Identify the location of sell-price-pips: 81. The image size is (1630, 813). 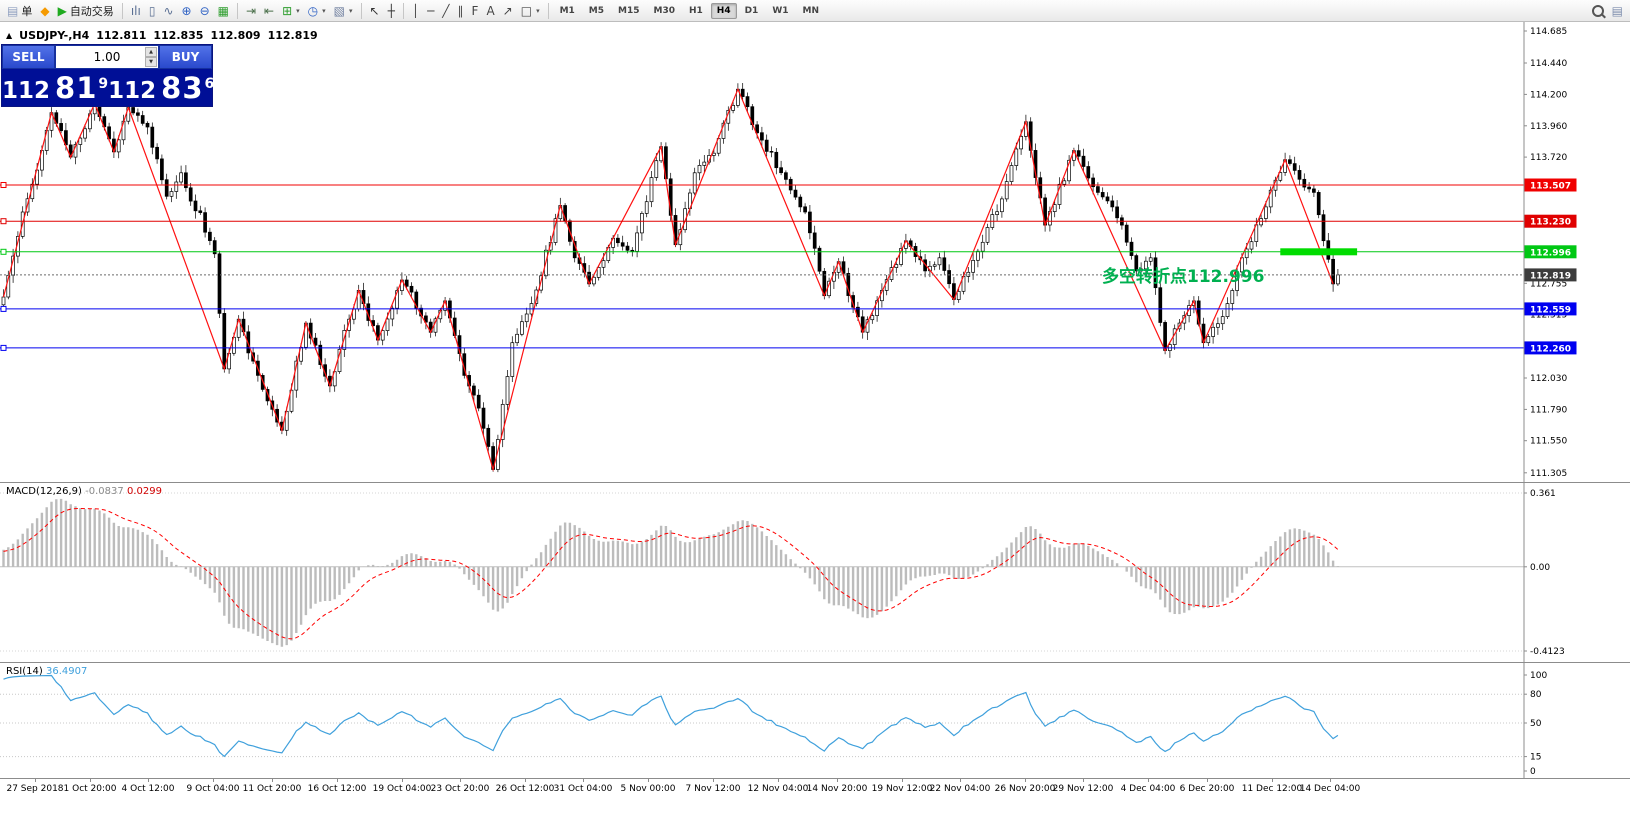
(76, 88).